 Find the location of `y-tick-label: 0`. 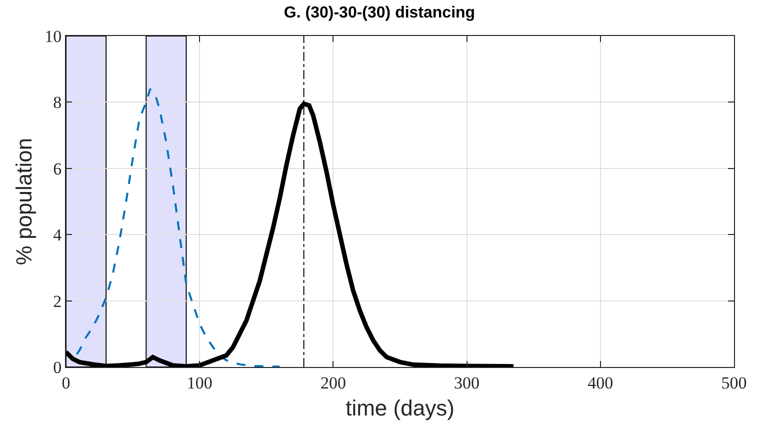

y-tick-label: 0 is located at coordinates (57, 367).